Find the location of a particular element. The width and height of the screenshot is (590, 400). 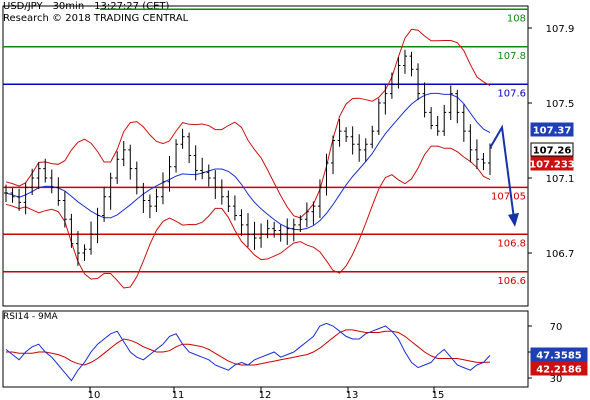

x-tick-label-0: 10 is located at coordinates (94, 395).